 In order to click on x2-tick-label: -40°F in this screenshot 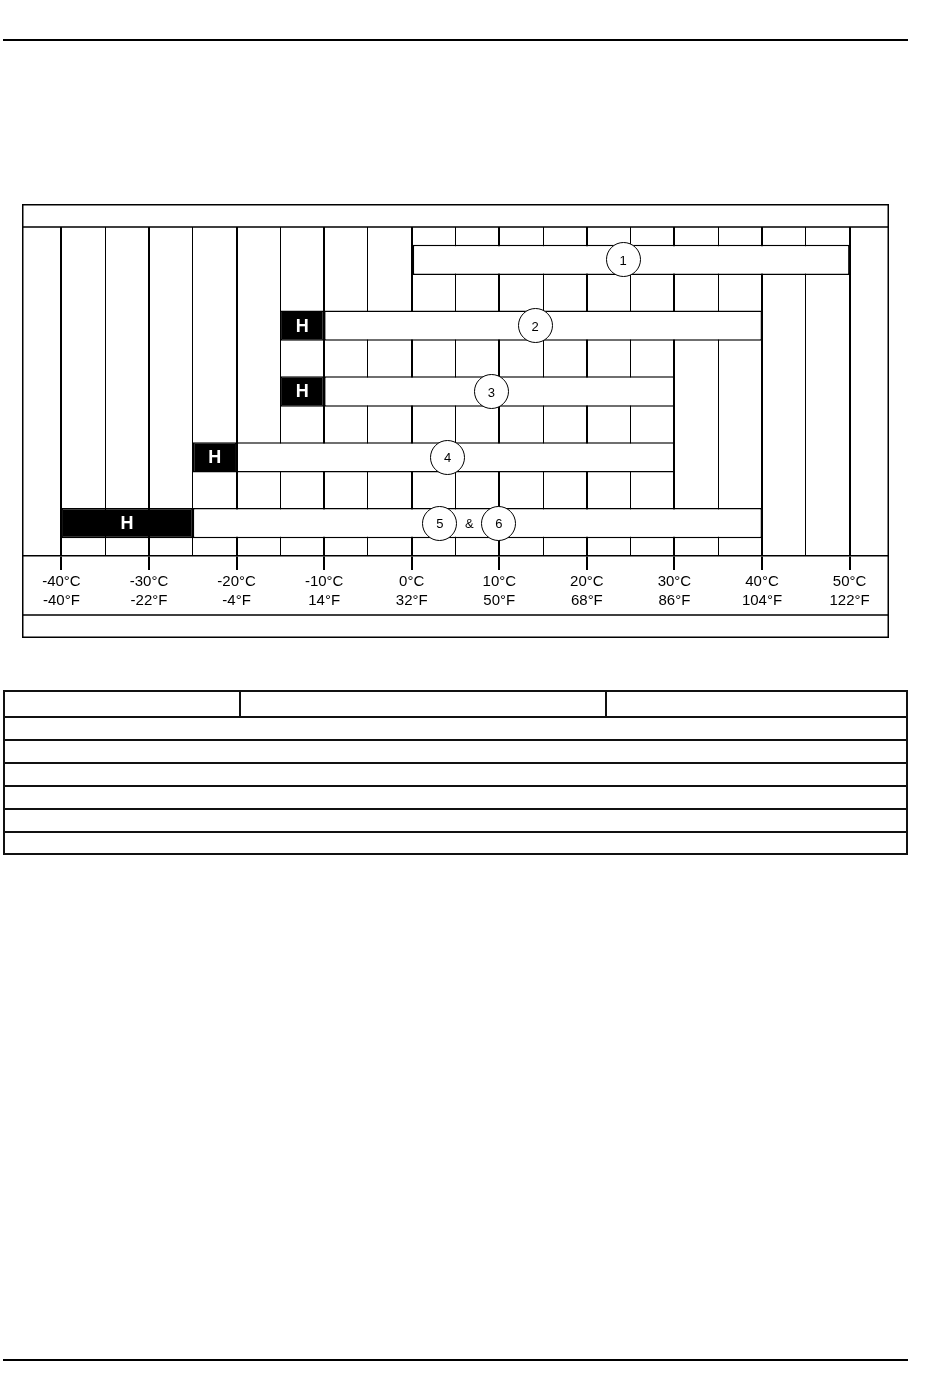, I will do `click(61, 599)`.